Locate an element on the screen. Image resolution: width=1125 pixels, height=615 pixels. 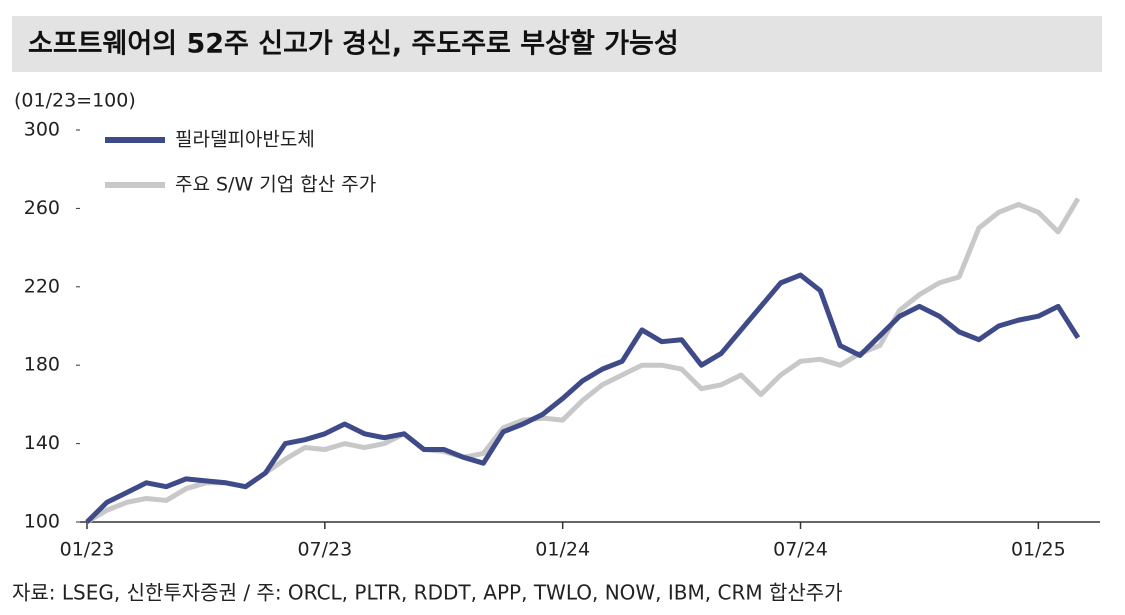
legend-label: 필라델피아반도체 is located at coordinates (245, 140).